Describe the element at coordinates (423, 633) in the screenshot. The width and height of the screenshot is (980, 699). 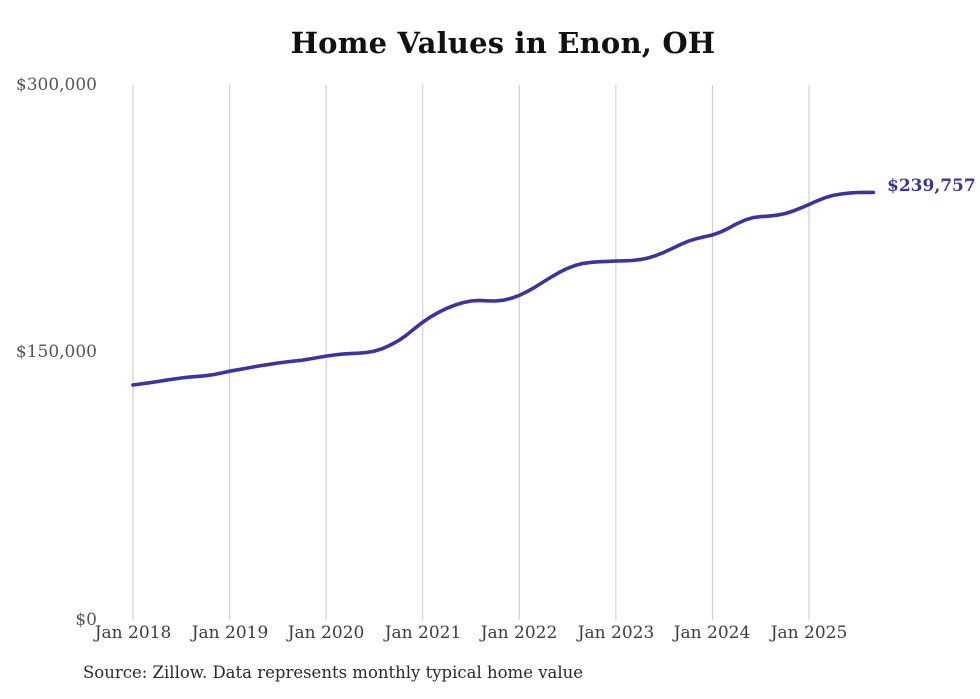
I see `x-tick-label-jan-2021: Jan 2021` at that location.